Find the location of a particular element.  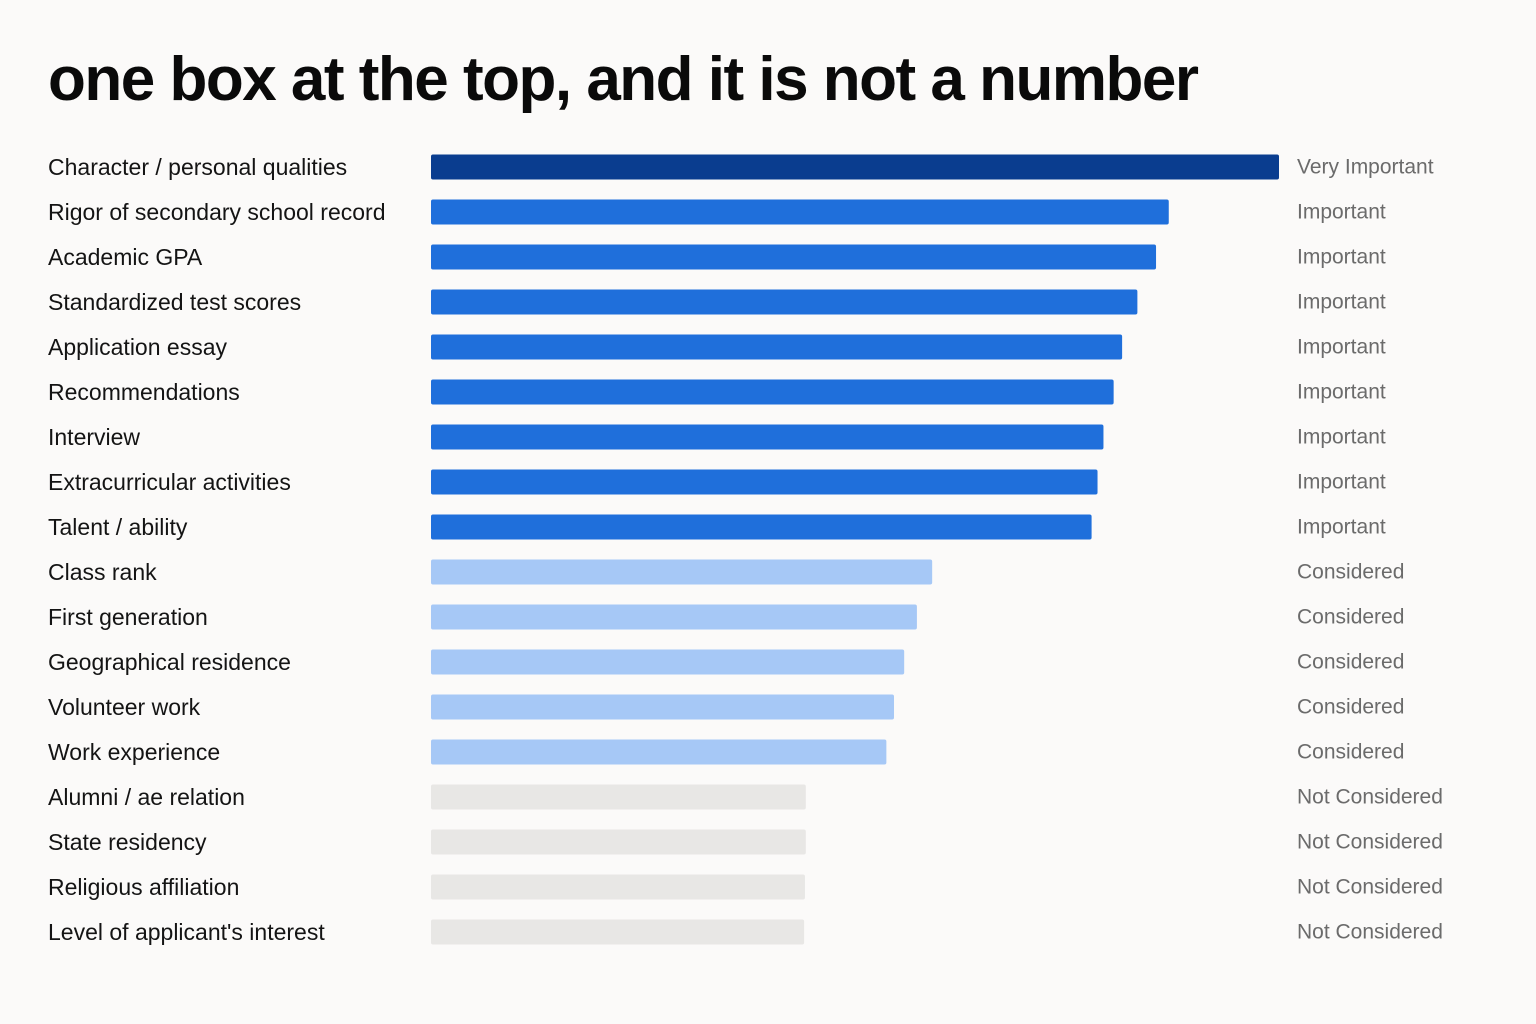

category-label-alumni-ae-relation: Alumni / ae relation is located at coordinates (146, 797).